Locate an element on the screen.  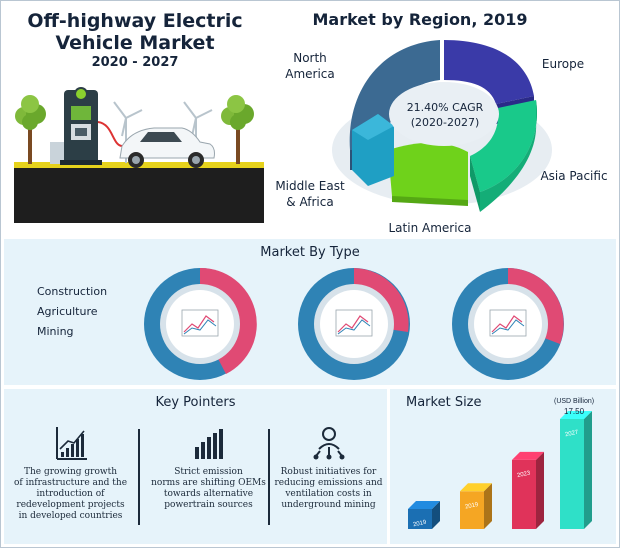
type-gauge-agriculture is located at coordinates (354, 324).